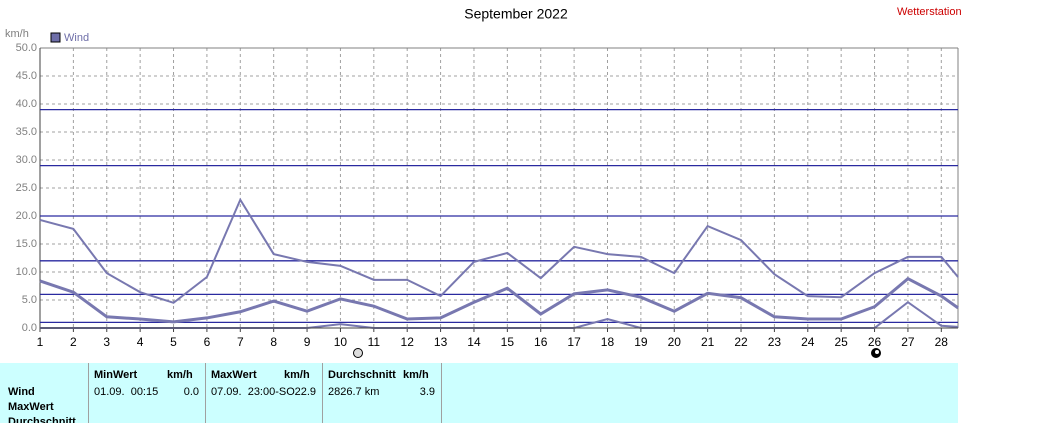  Describe the element at coordinates (775, 342) in the screenshot. I see `x-tick-label: 23` at that location.